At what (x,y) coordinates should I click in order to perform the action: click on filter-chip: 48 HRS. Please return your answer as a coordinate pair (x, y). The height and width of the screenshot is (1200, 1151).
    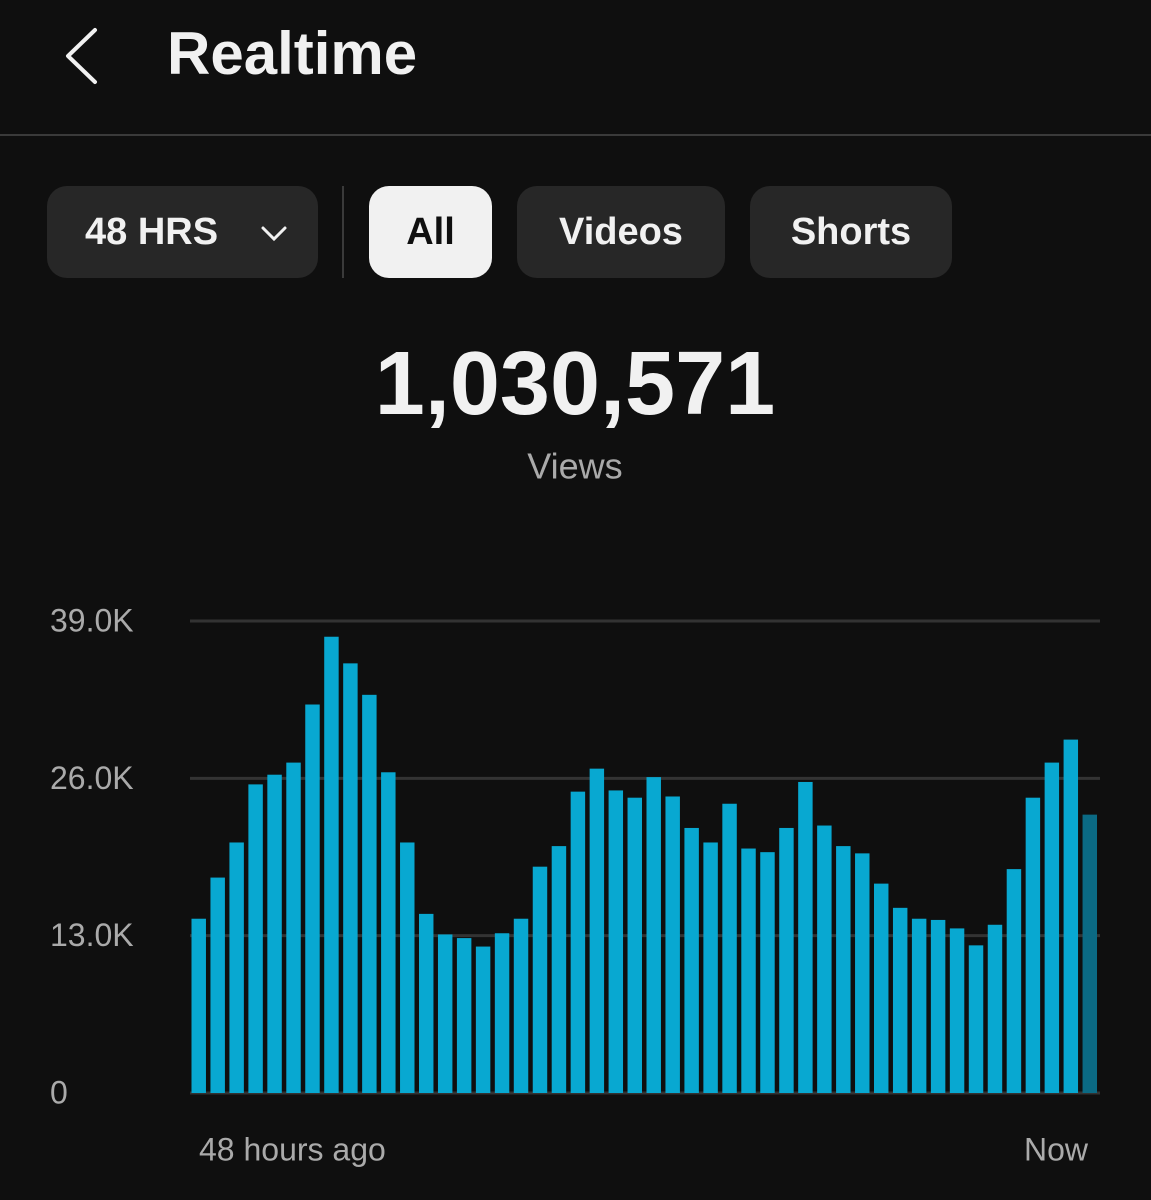
    Looking at the image, I should click on (182, 232).